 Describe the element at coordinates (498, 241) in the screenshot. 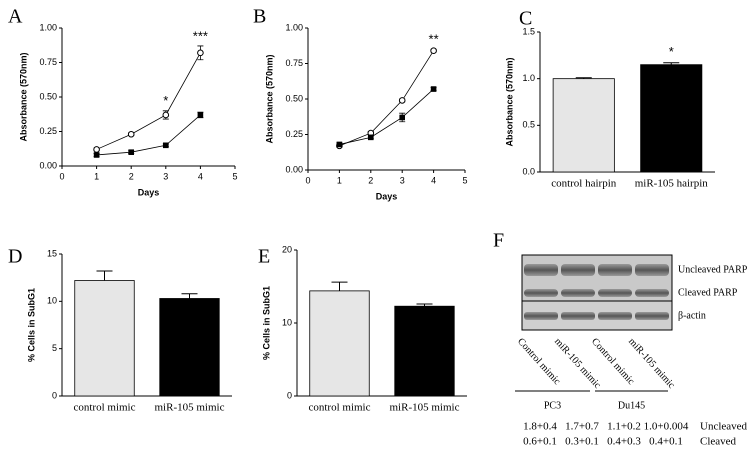

I see `panel-letter: F` at that location.